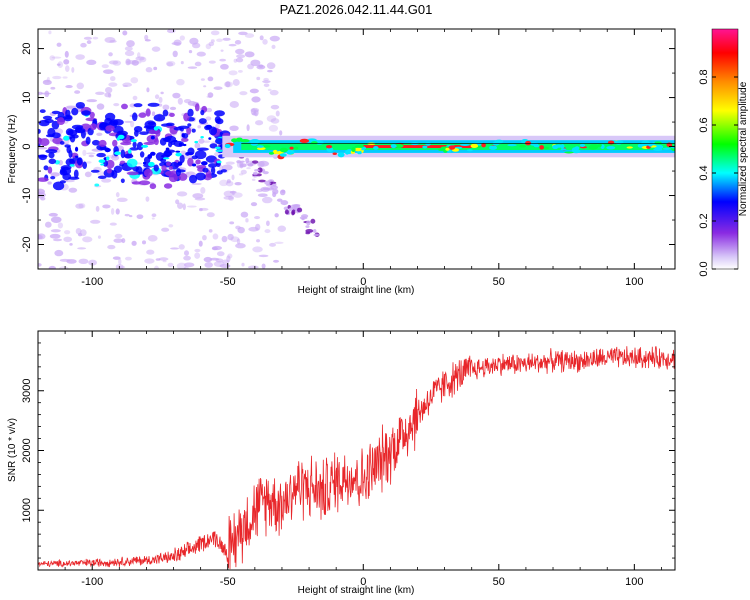  What do you see at coordinates (27, 146) in the screenshot?
I see `spectrogram-ytick-label: 0` at bounding box center [27, 146].